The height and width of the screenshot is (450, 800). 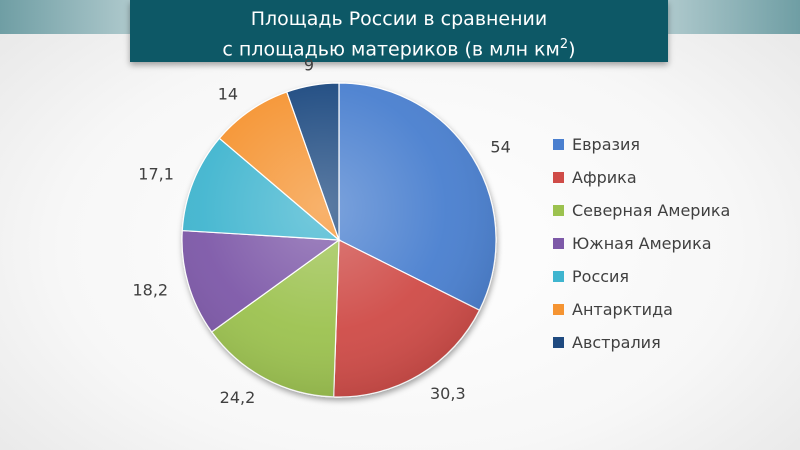 I want to click on legend-label: Евразия, so click(x=606, y=144).